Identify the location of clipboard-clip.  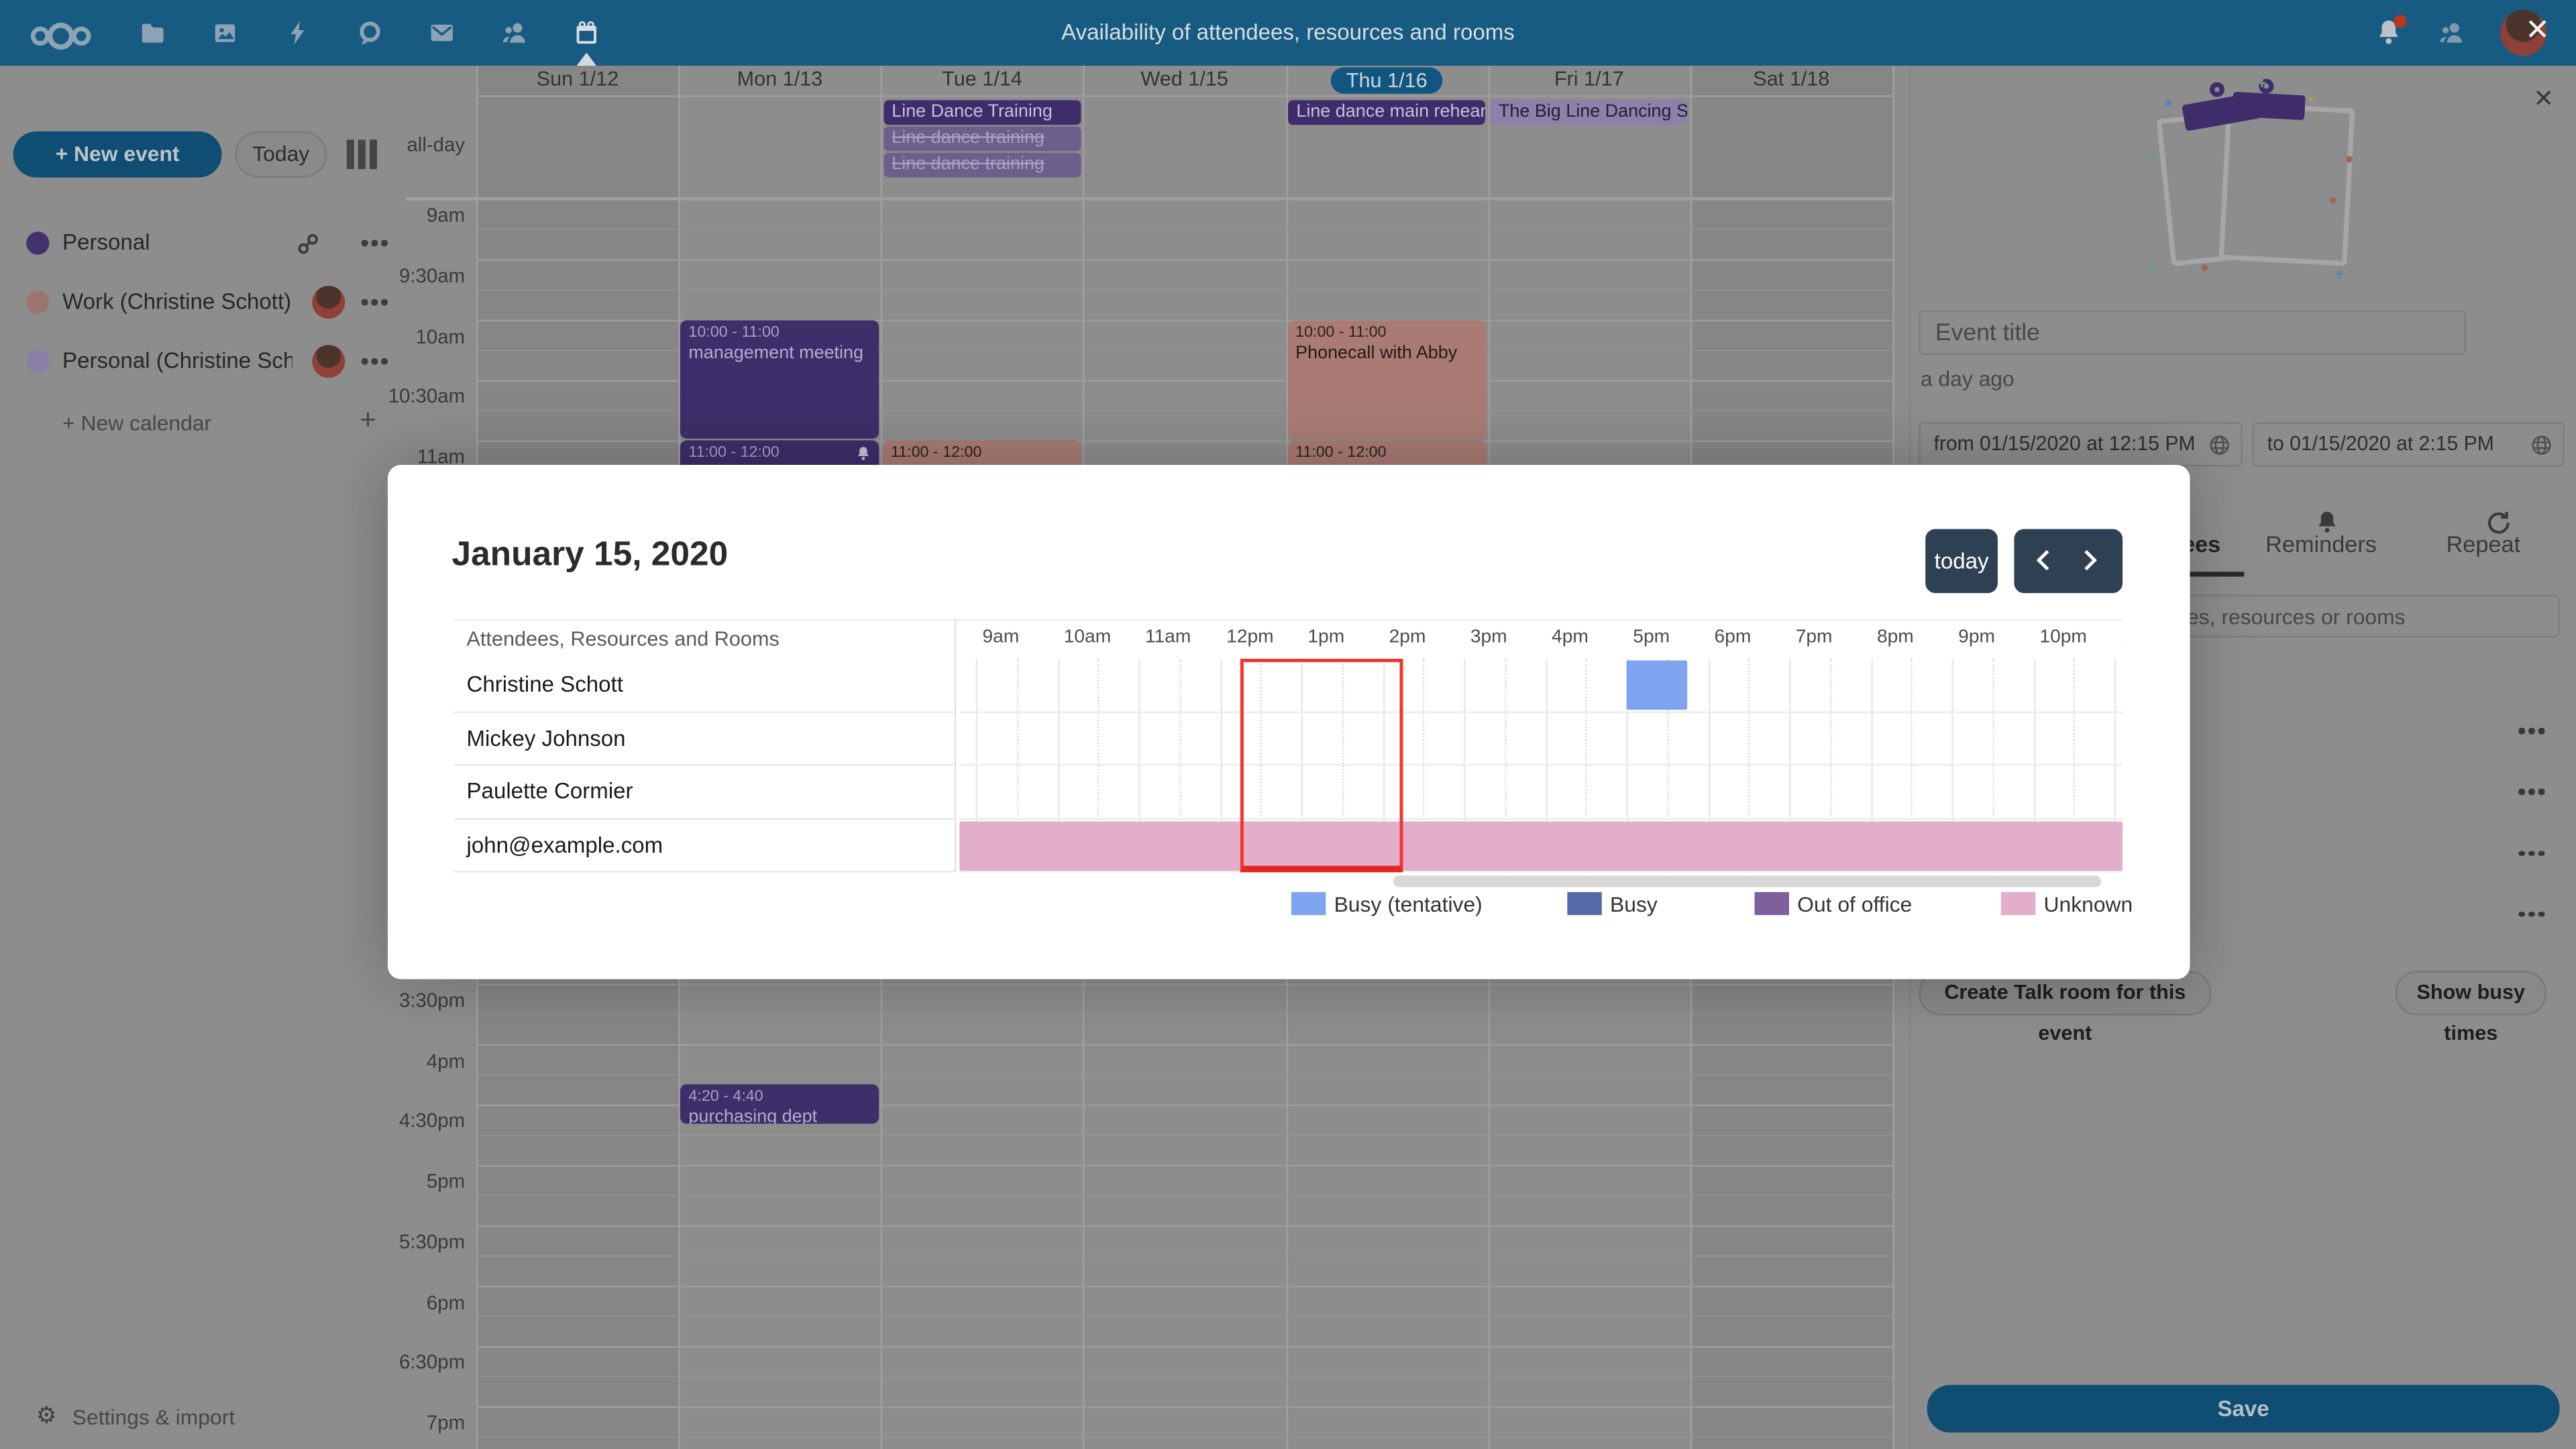
(2269, 106).